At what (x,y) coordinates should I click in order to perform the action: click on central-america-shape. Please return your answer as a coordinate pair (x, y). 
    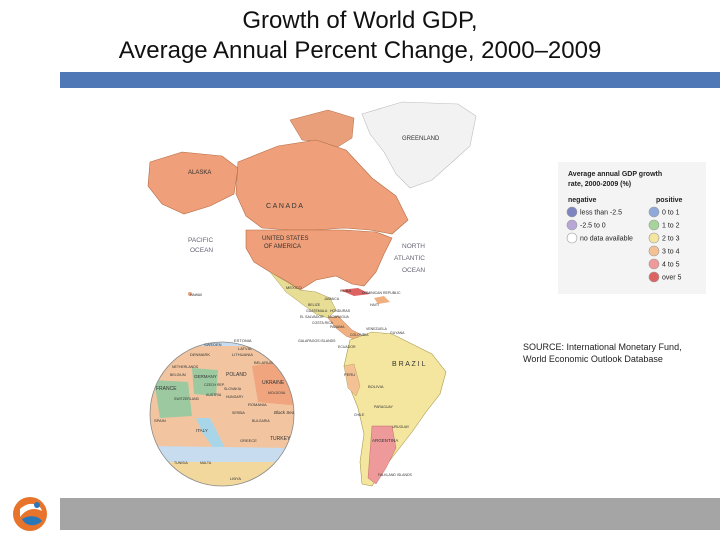
    Looking at the image, I should click on (344, 328).